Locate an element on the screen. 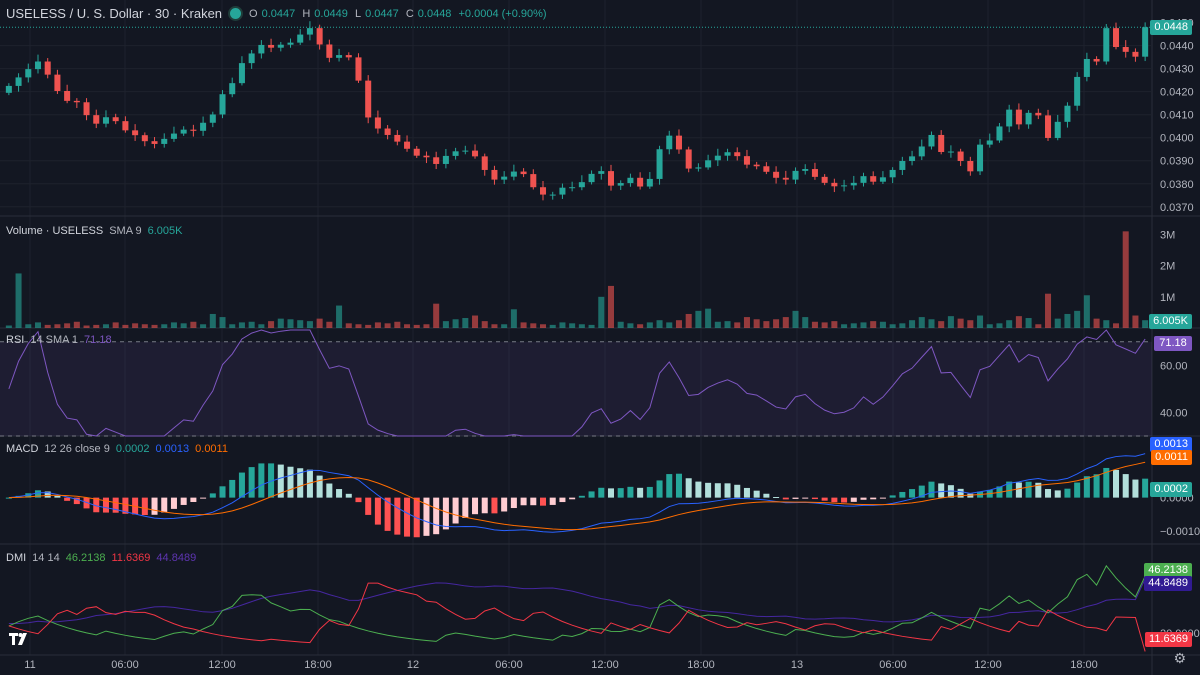 The height and width of the screenshot is (675, 1200). macd-label: MACD is located at coordinates (22, 449).